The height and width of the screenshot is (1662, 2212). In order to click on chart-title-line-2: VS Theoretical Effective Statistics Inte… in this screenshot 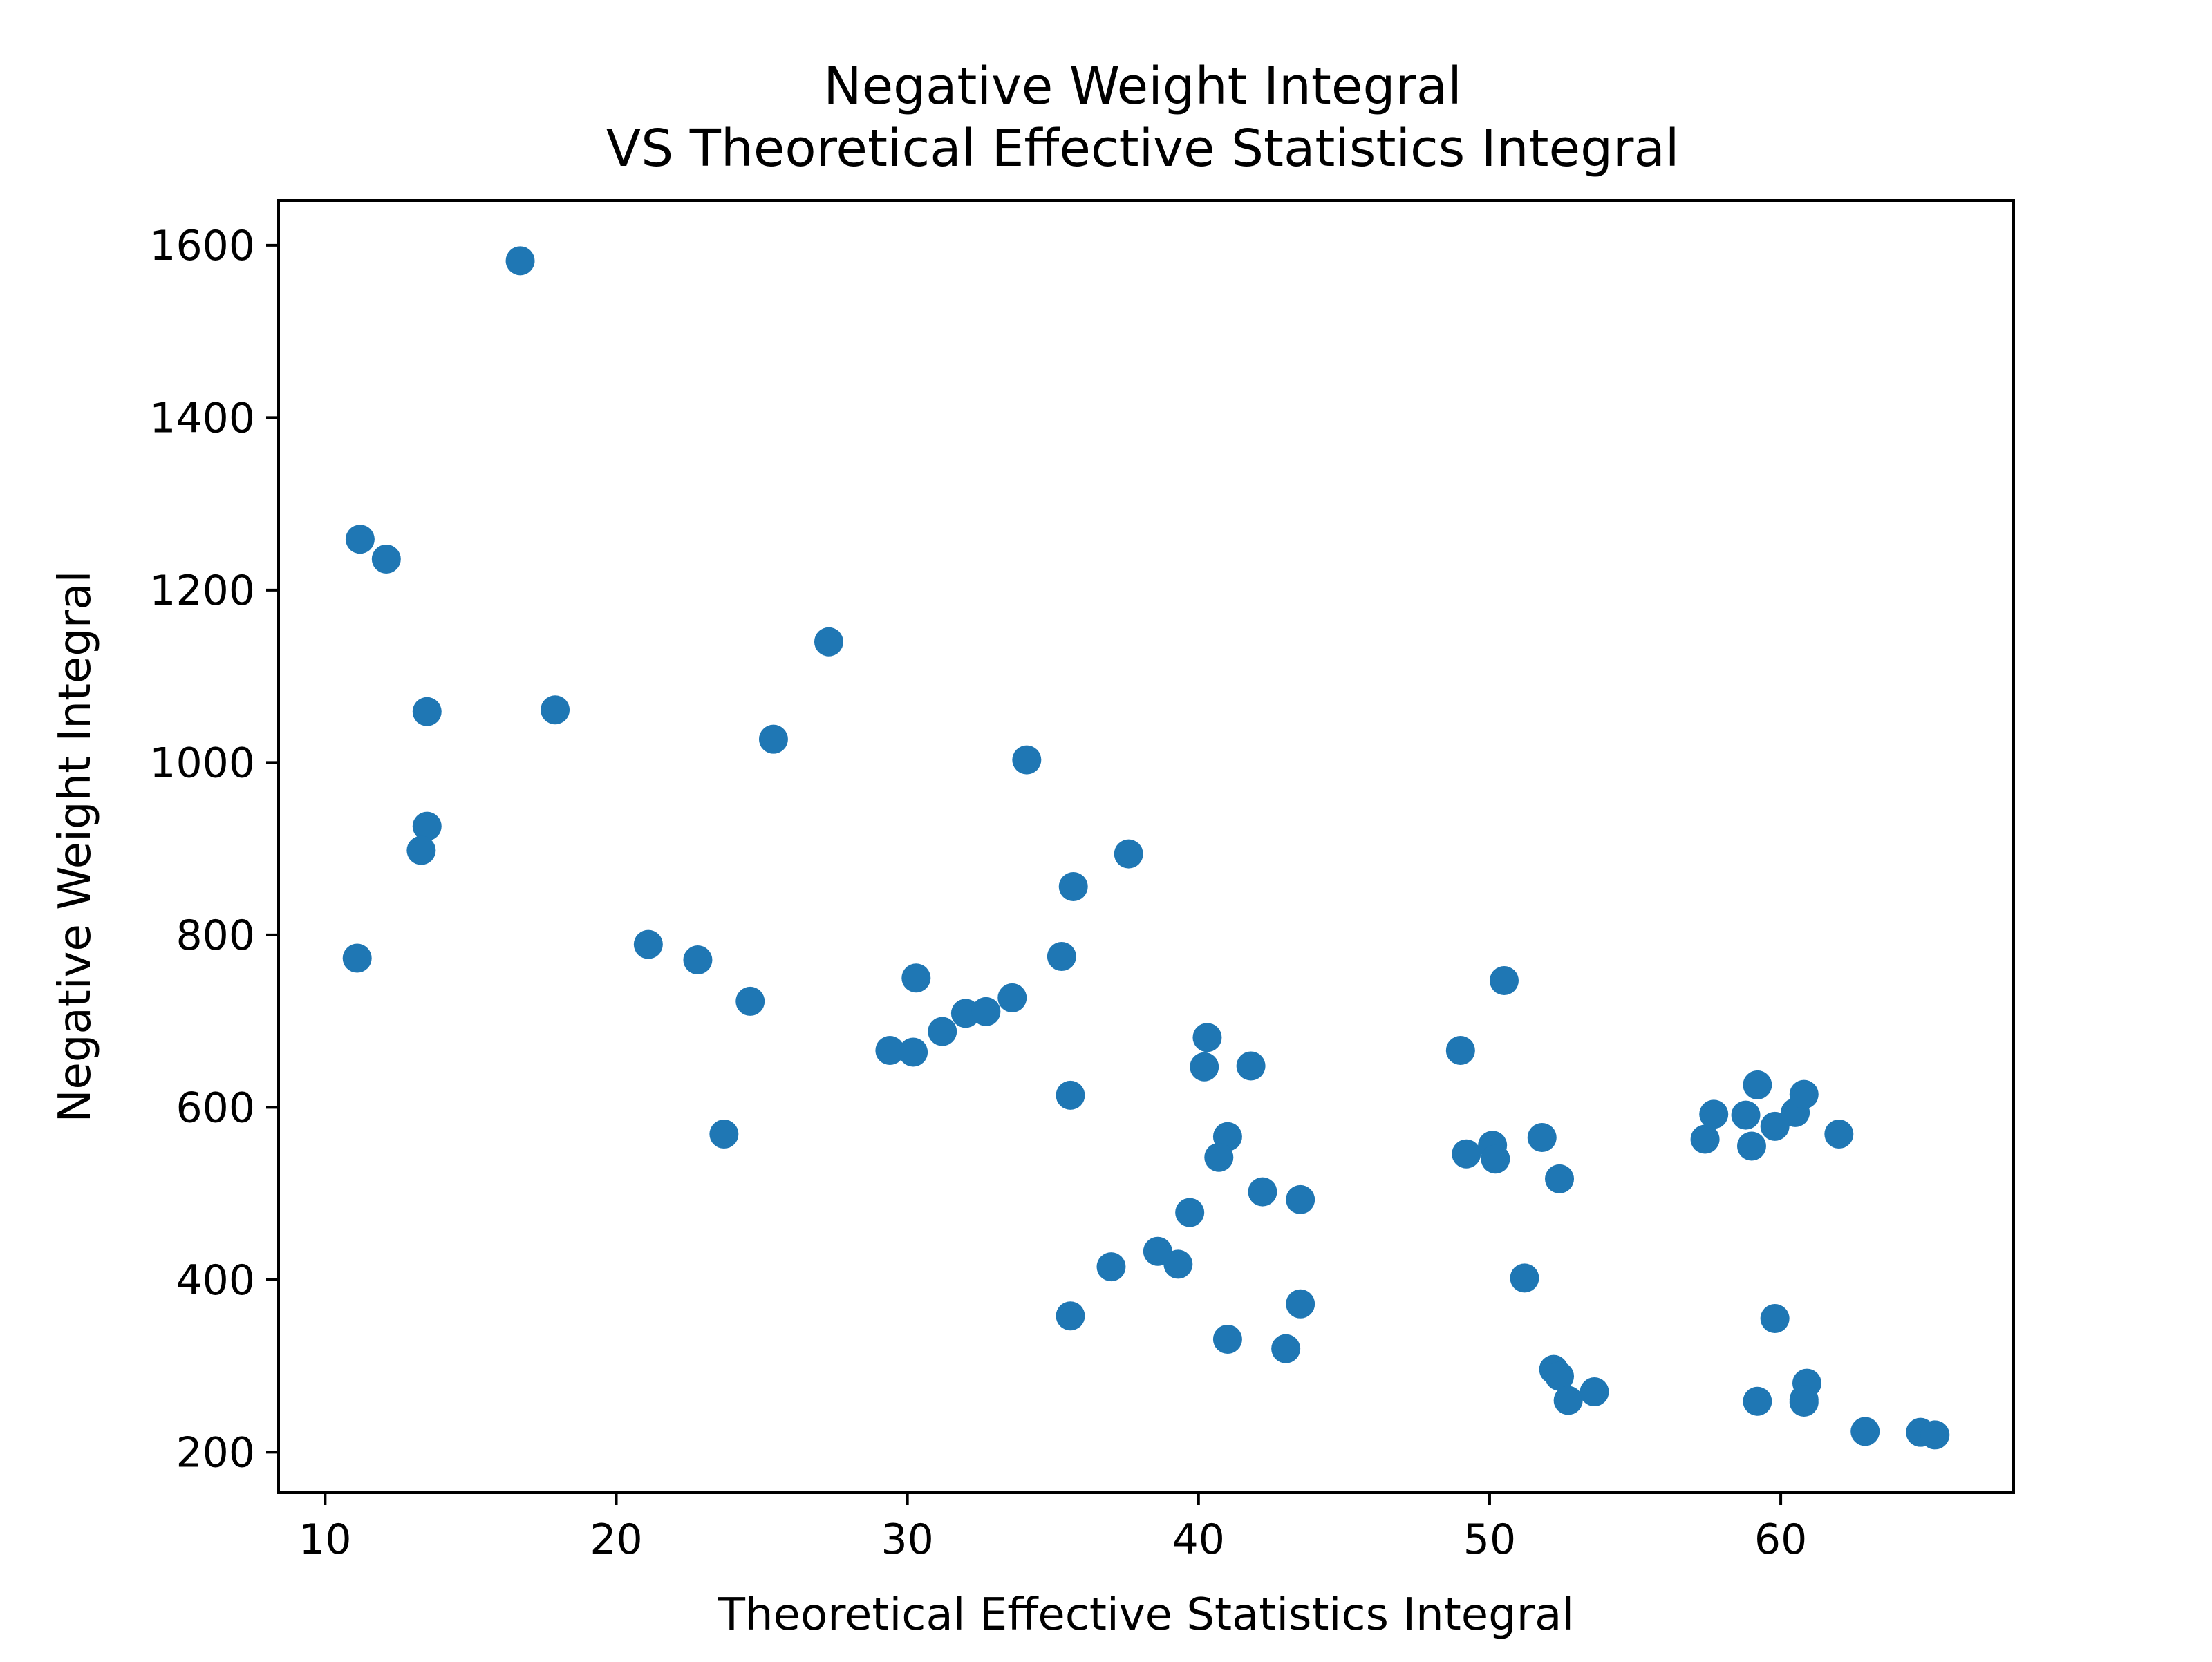, I will do `click(1143, 148)`.